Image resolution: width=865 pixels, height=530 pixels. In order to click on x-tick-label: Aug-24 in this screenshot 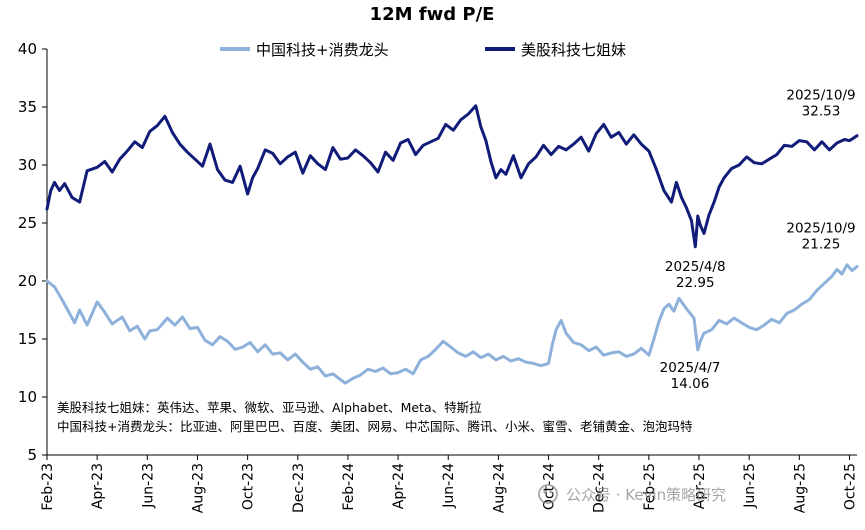, I will do `click(499, 488)`.